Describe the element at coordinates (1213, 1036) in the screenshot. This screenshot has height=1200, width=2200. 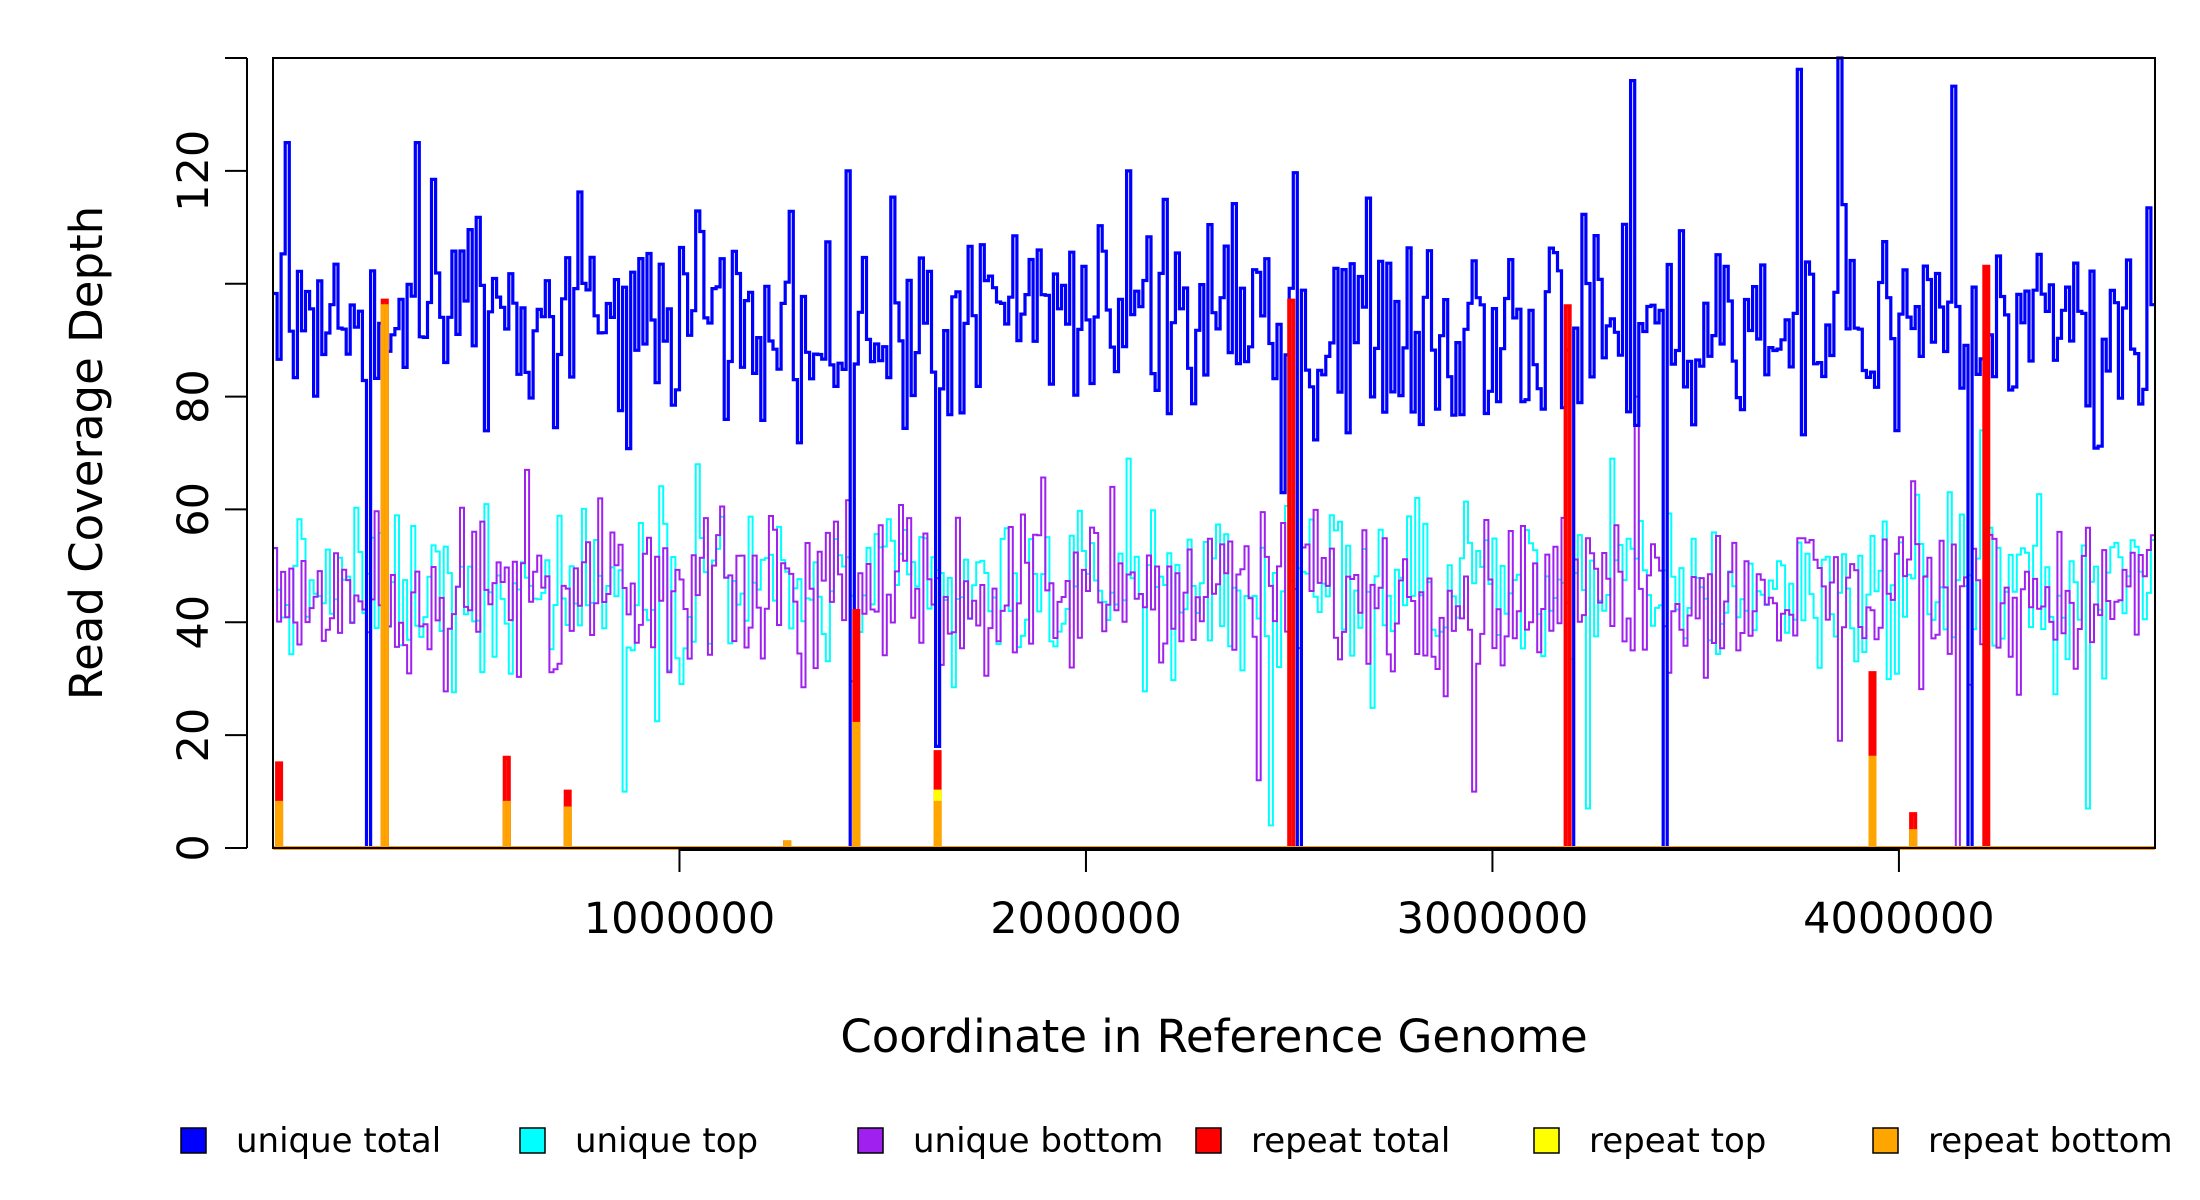
I see `x-axis-title: Coordinate in Reference Genome` at that location.